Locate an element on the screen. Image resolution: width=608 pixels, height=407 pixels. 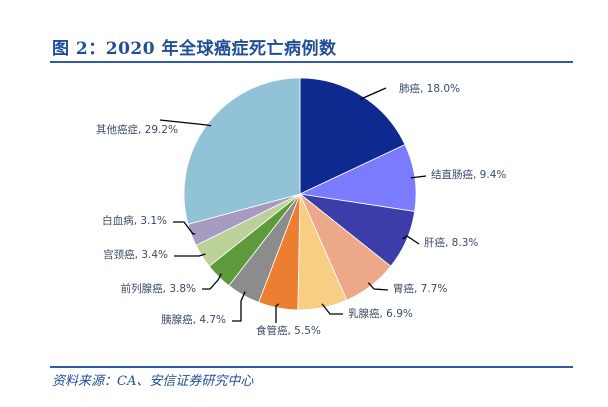
data-label: 肝癌, 8.3% is located at coordinates (451, 242).